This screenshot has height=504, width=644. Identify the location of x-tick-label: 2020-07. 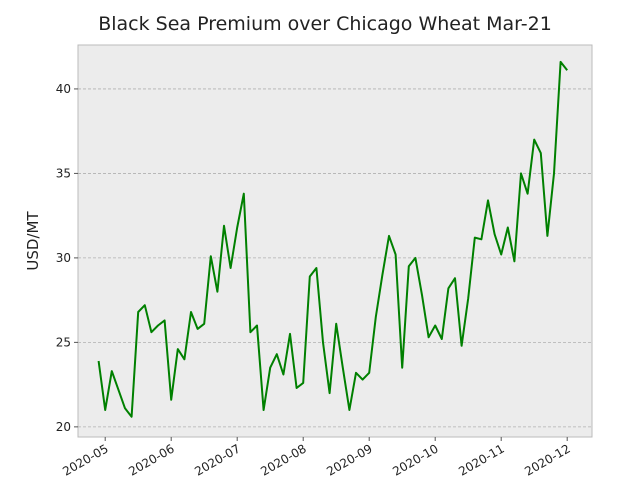
(217, 459).